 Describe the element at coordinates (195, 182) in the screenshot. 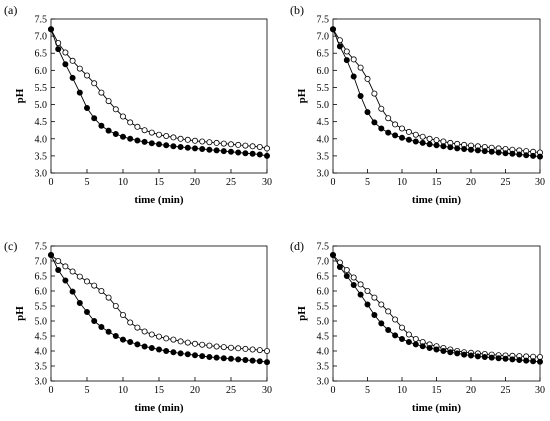

I see `x-tick-label: 20` at that location.